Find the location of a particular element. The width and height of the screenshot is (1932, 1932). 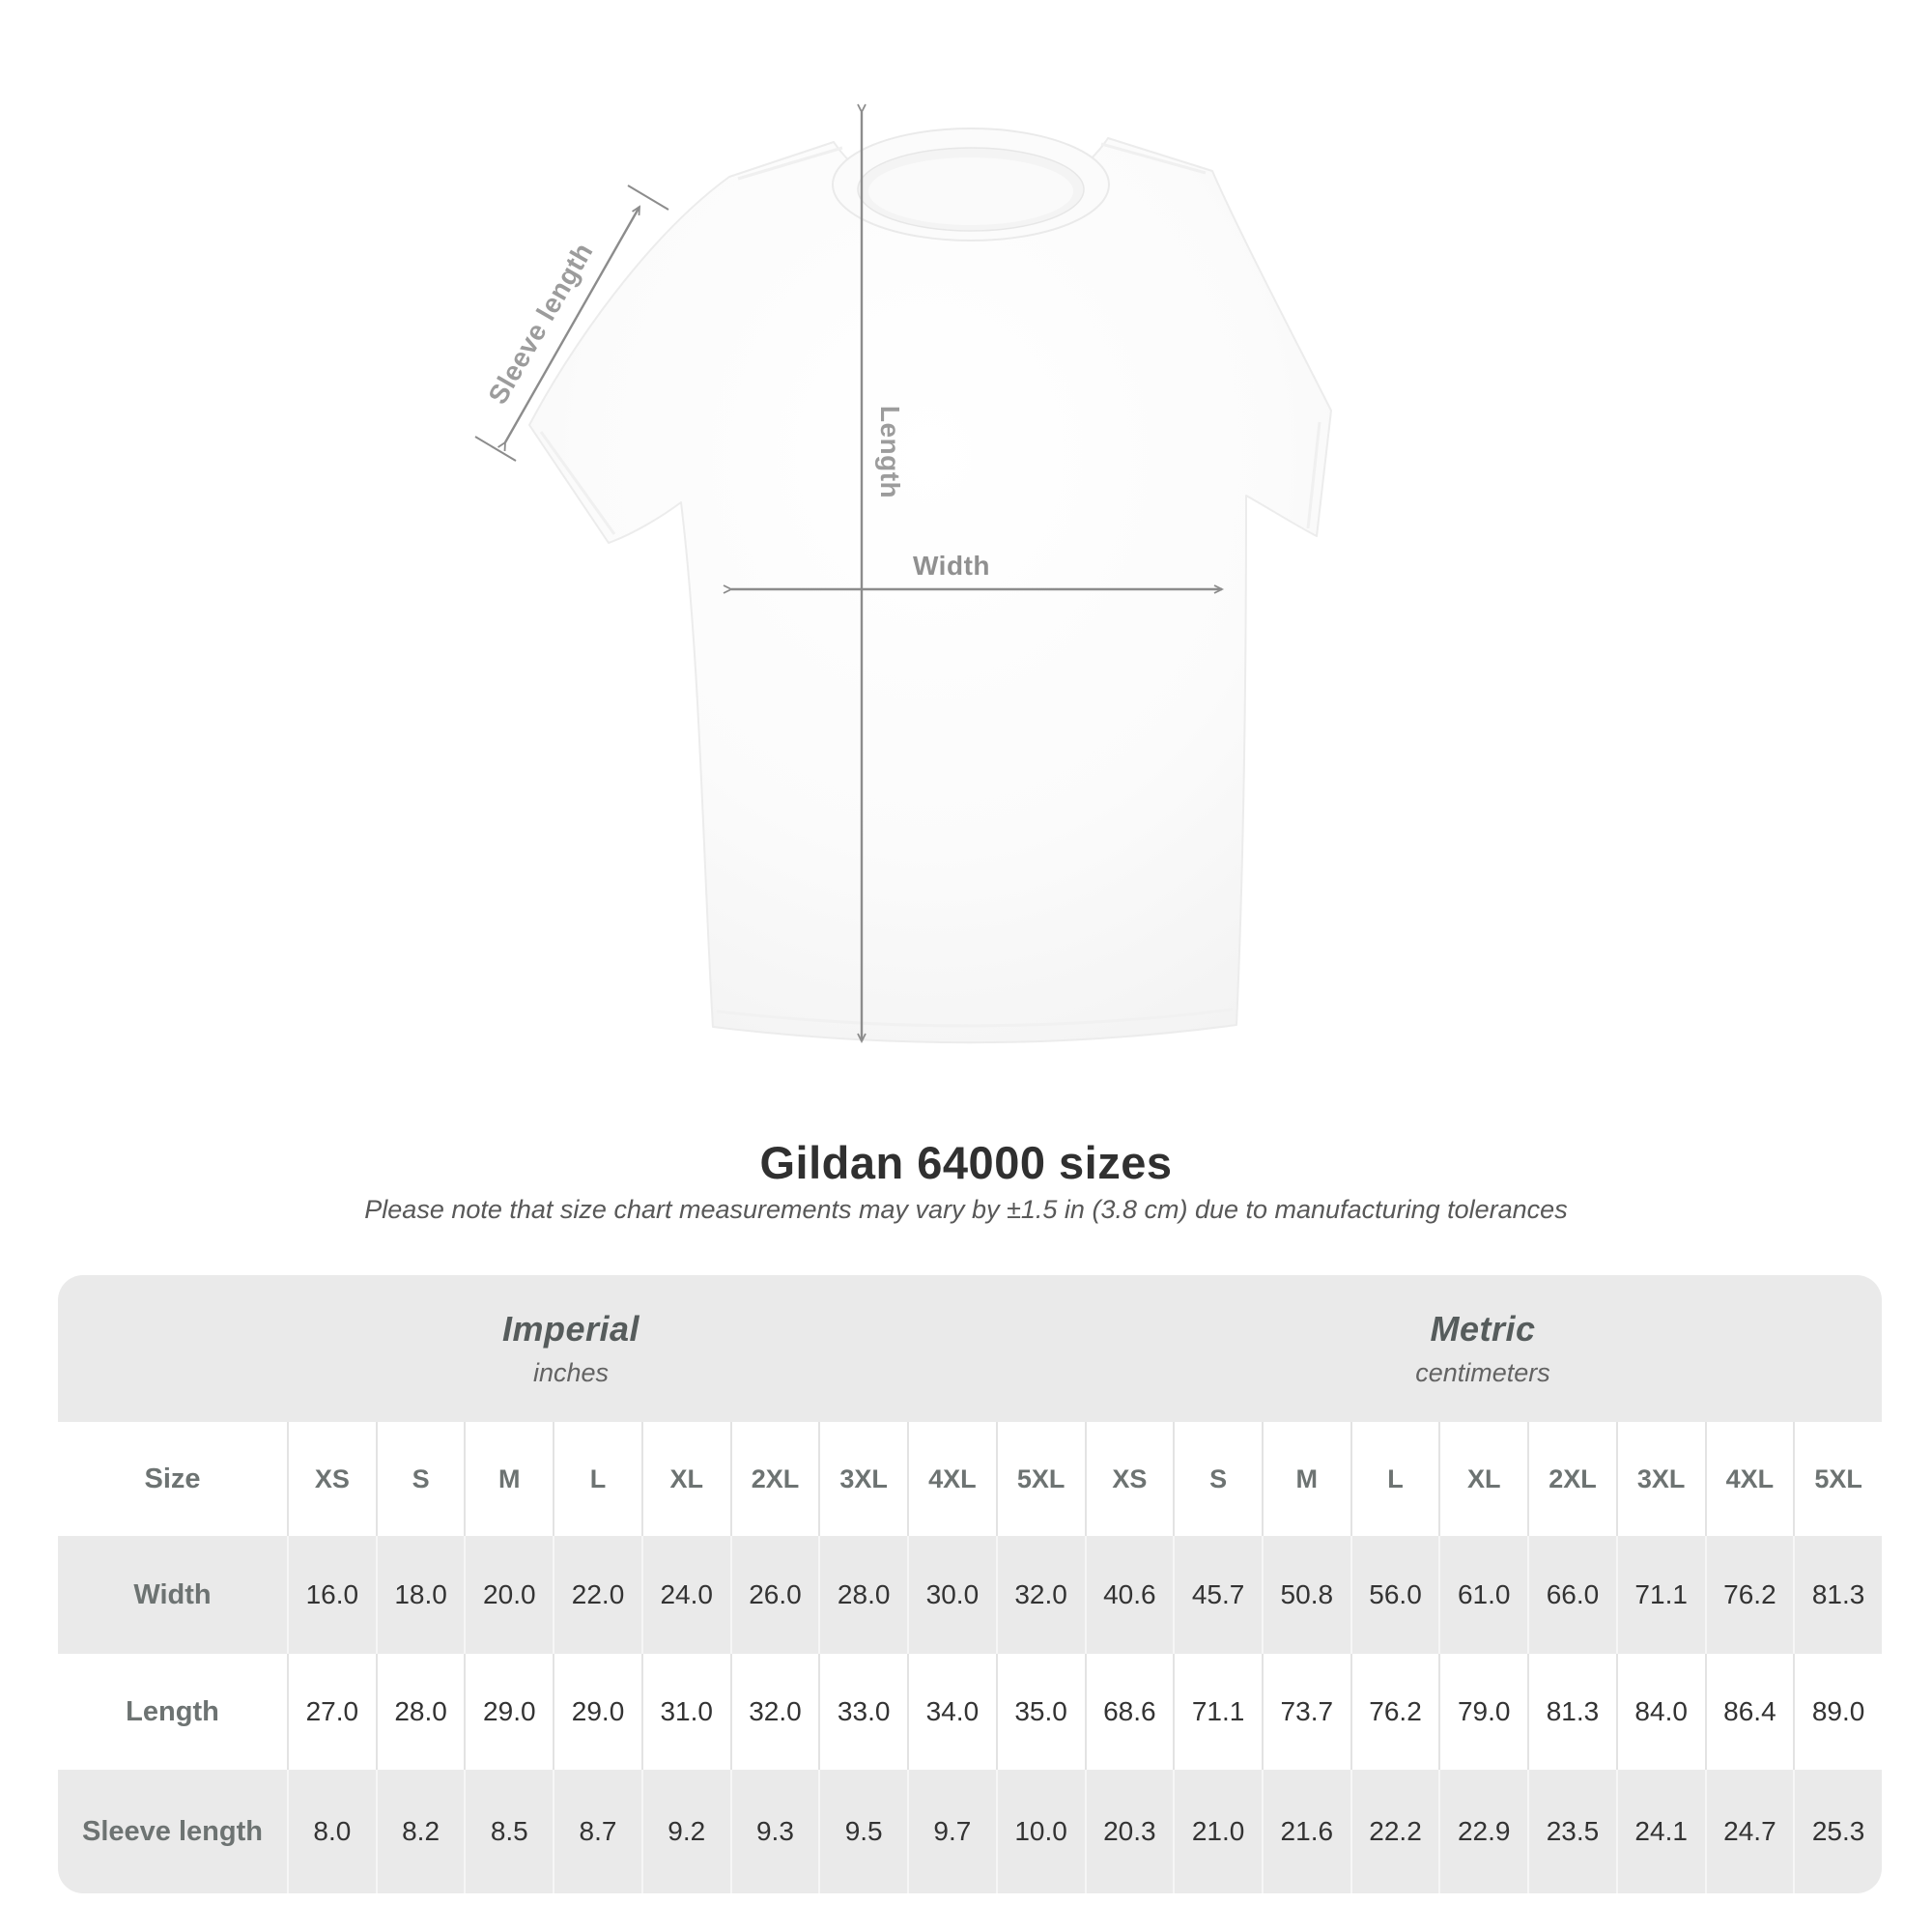

metric-unit: centimeters is located at coordinates (1482, 1372).